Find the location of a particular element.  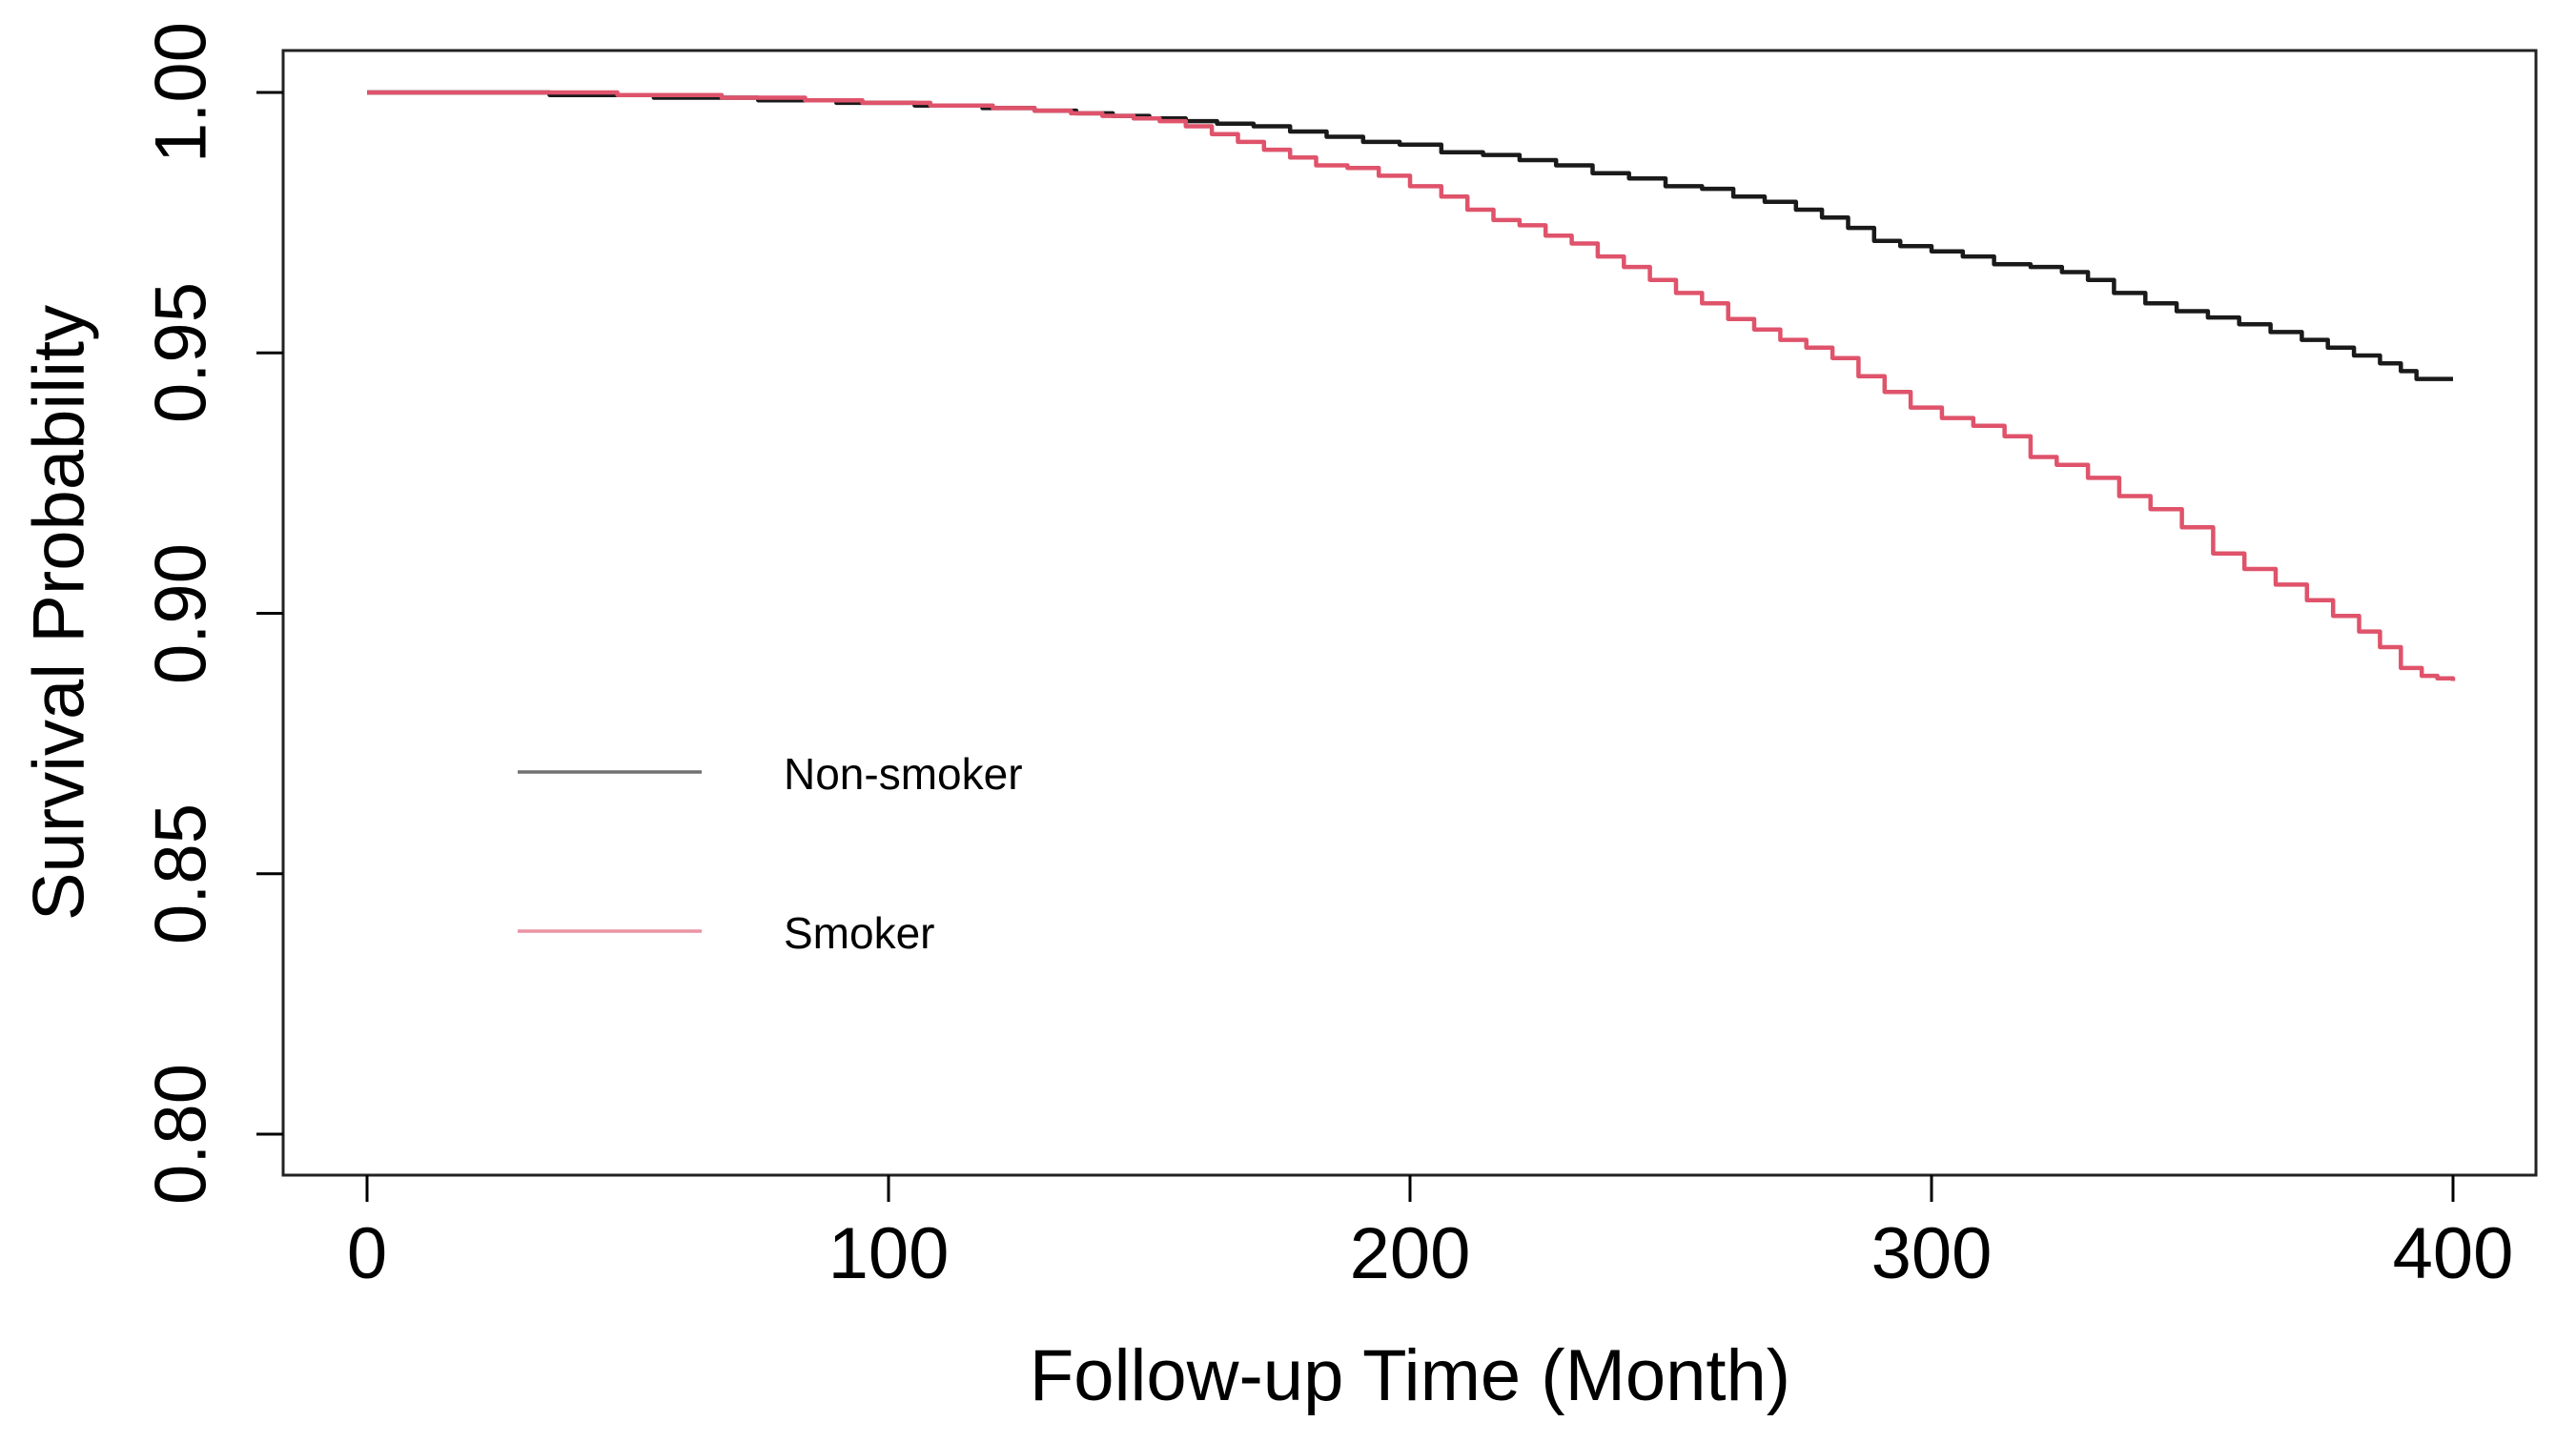

x-tick-label: 100 is located at coordinates (889, 1253).